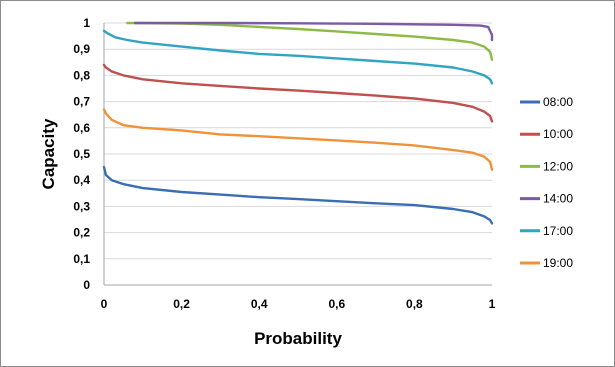  I want to click on x-tick-label: 0, so click(104, 304).